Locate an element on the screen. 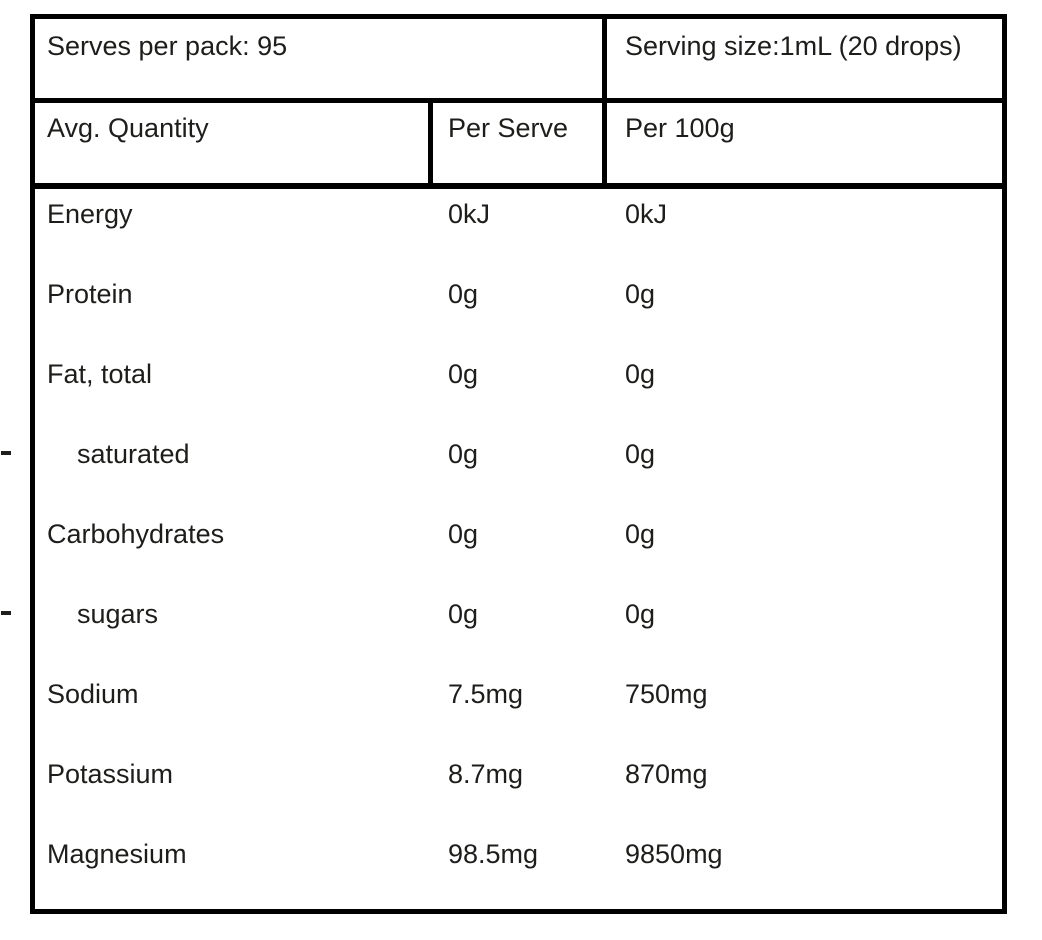  nutrient-label: sugars is located at coordinates (118, 614).